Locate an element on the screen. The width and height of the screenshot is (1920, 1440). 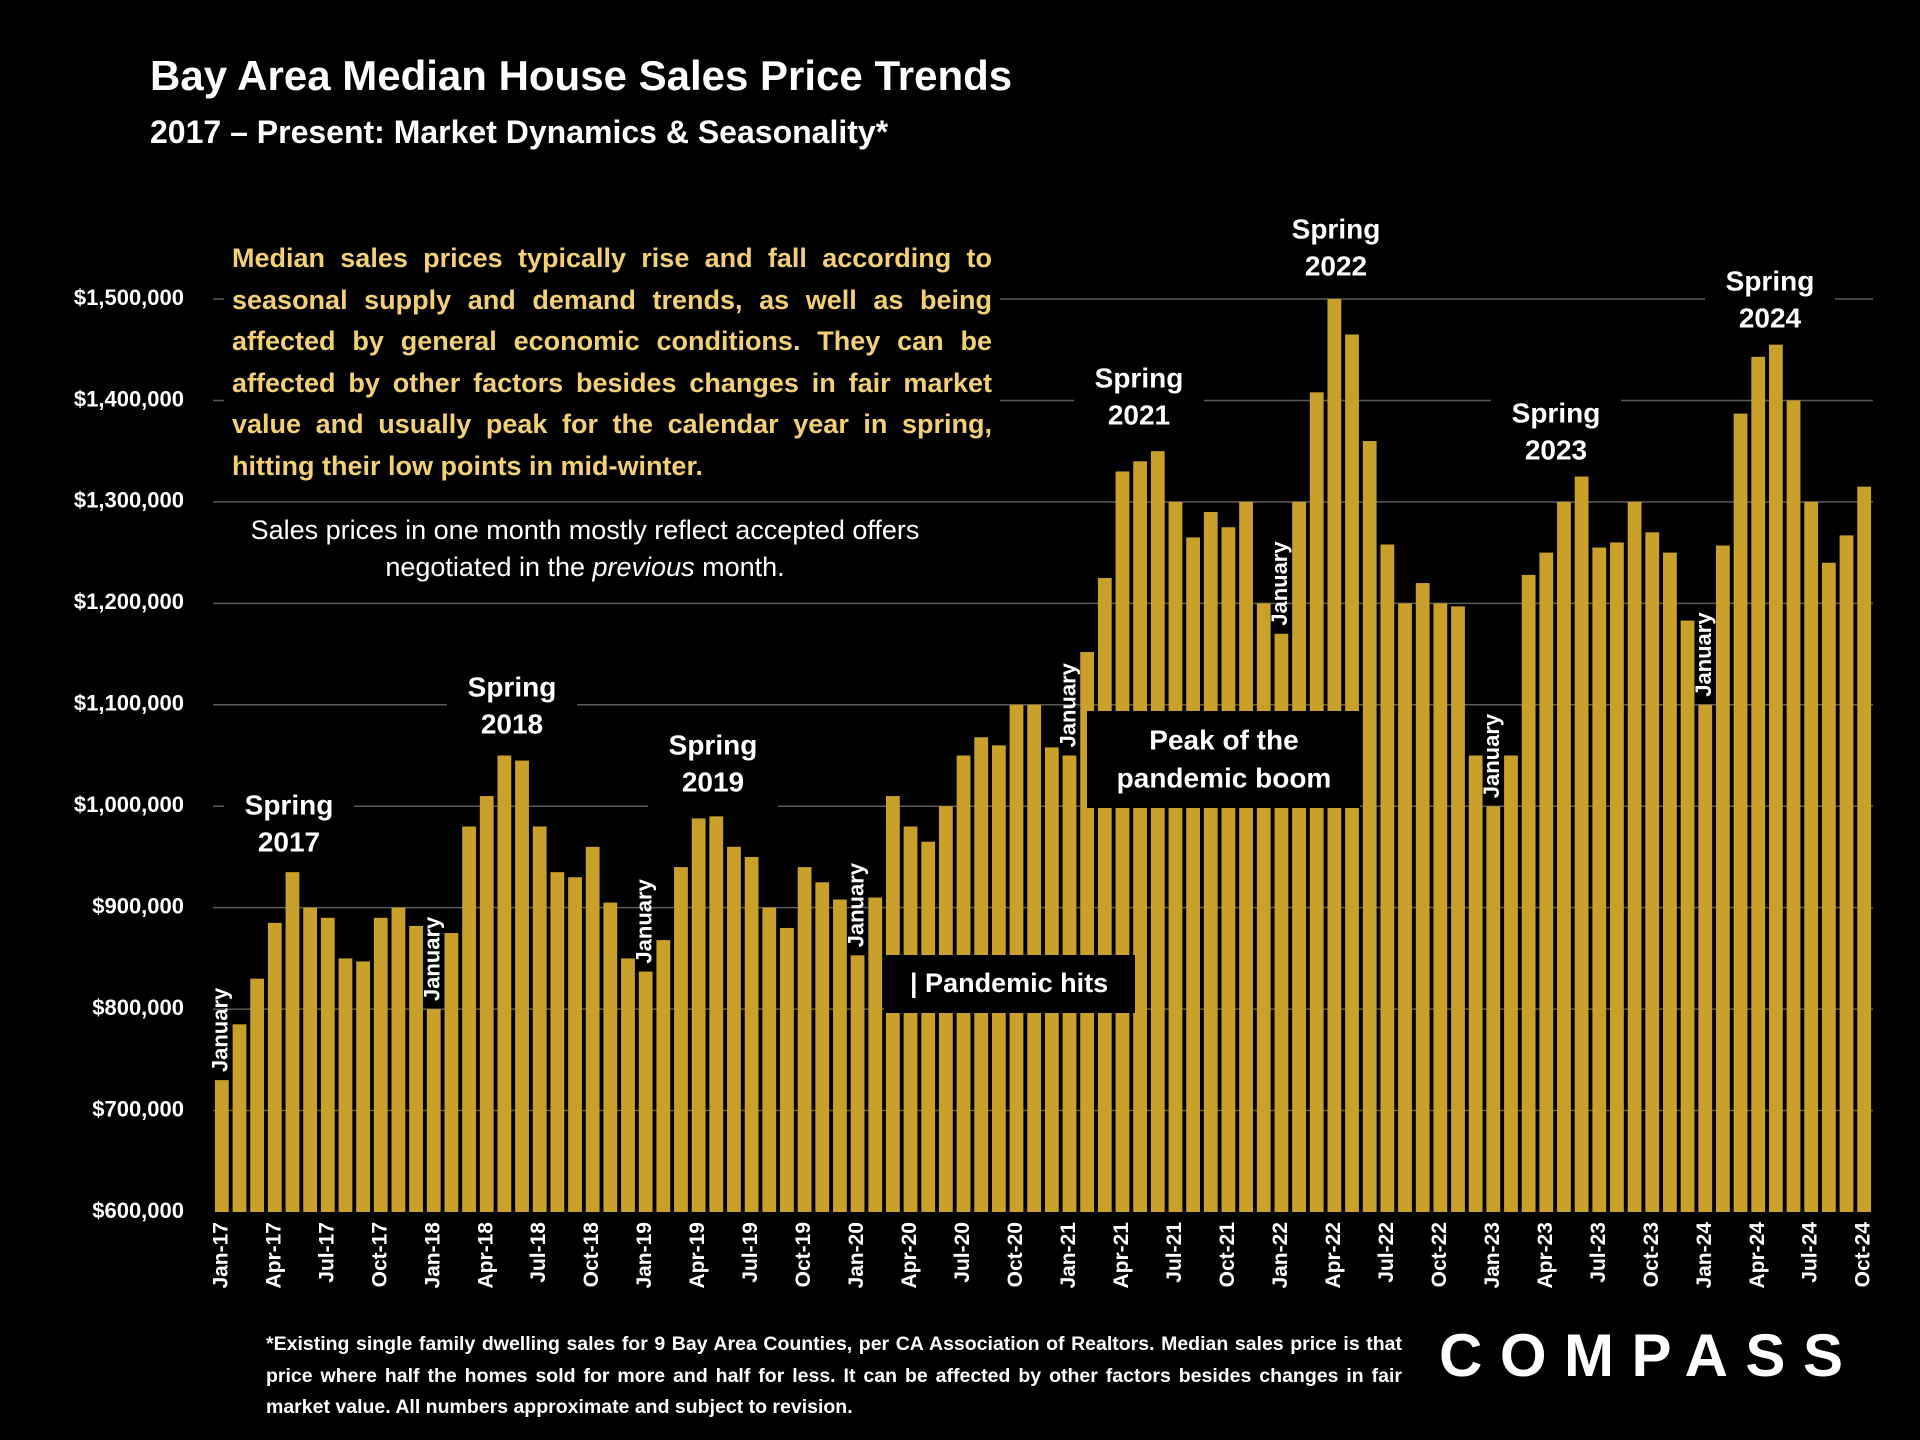
y-tick-label: $1,500,000 is located at coordinates (129, 297).